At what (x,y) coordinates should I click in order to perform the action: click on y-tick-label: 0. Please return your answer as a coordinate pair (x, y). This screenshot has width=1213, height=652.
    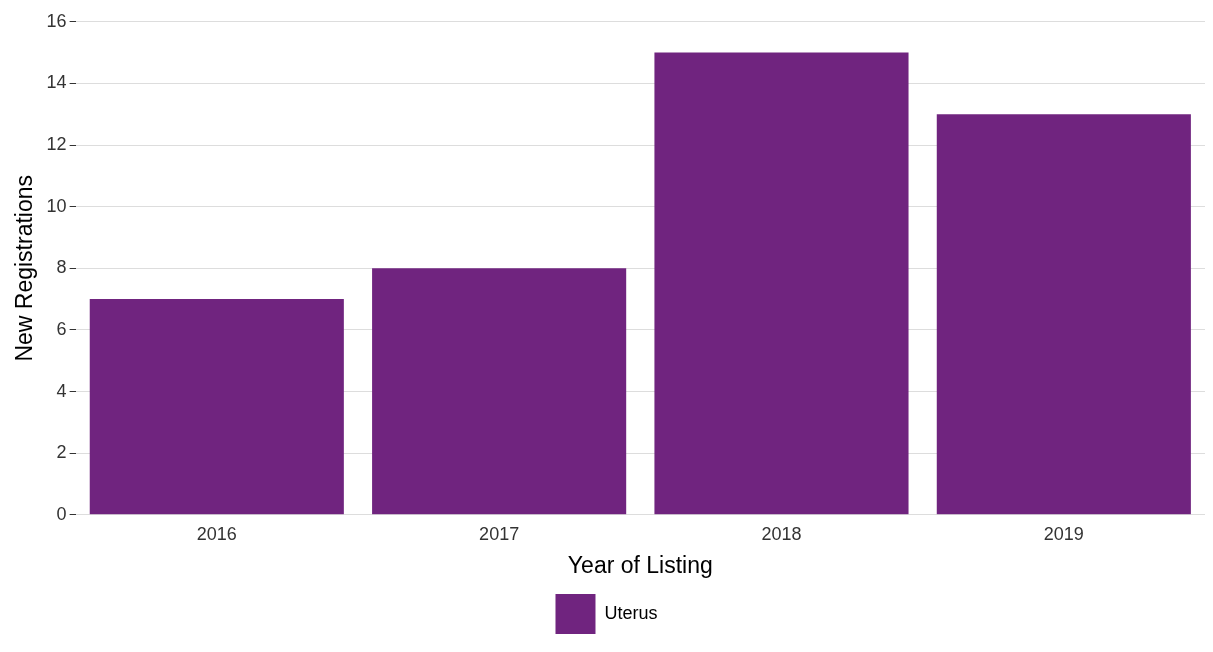
    Looking at the image, I should click on (61, 513).